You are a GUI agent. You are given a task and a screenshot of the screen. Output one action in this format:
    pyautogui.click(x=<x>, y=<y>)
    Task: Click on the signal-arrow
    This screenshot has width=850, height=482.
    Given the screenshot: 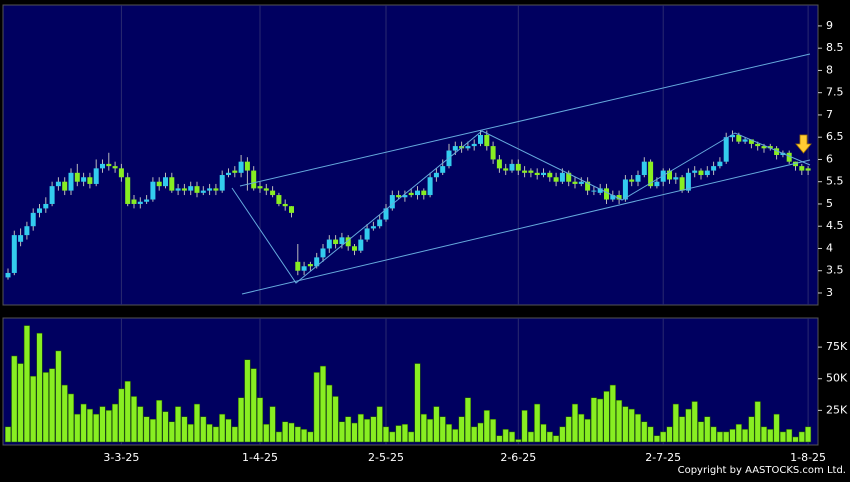 What is the action you would take?
    pyautogui.click(x=803, y=144)
    